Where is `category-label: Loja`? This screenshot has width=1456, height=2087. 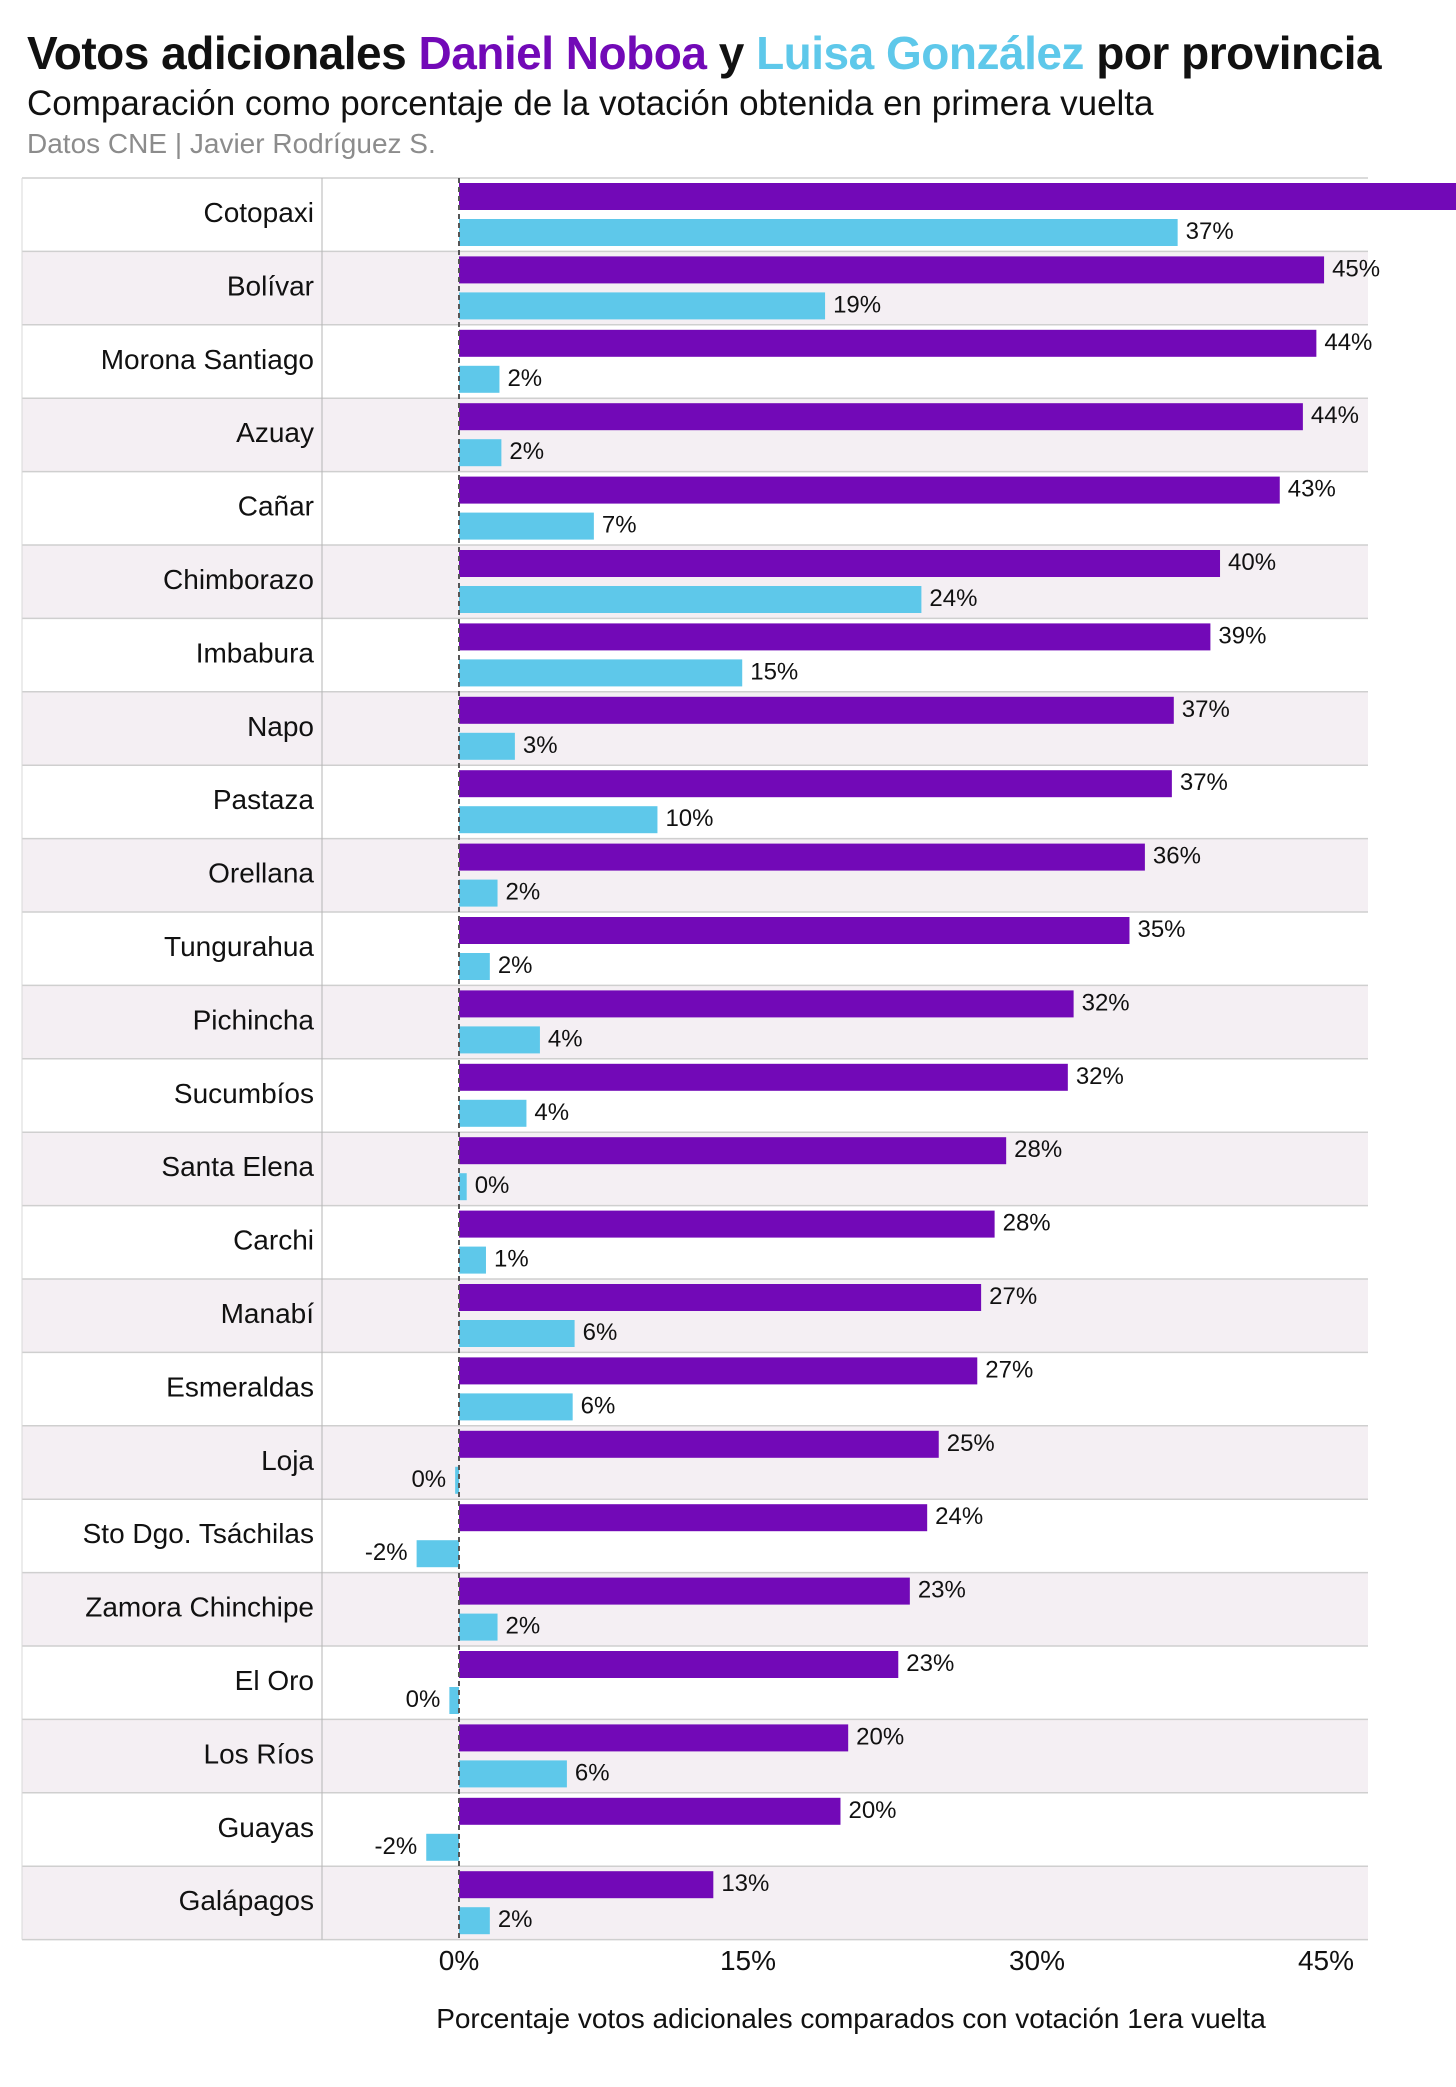 category-label: Loja is located at coordinates (287, 1460).